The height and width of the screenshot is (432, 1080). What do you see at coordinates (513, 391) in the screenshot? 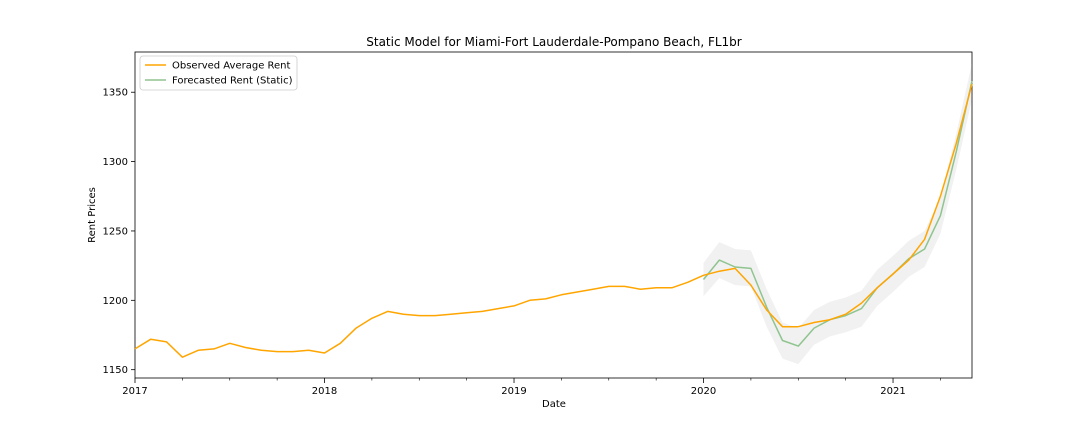
I see `x-tick-label: 2019` at bounding box center [513, 391].